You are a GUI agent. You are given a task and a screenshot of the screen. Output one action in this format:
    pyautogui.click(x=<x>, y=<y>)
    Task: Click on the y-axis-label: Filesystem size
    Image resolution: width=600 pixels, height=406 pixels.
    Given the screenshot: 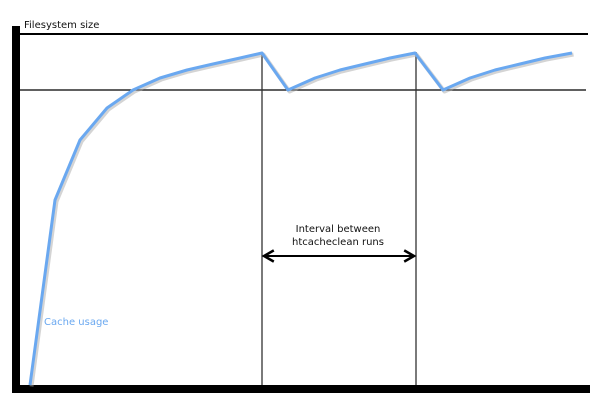 What is the action you would take?
    pyautogui.click(x=61, y=25)
    